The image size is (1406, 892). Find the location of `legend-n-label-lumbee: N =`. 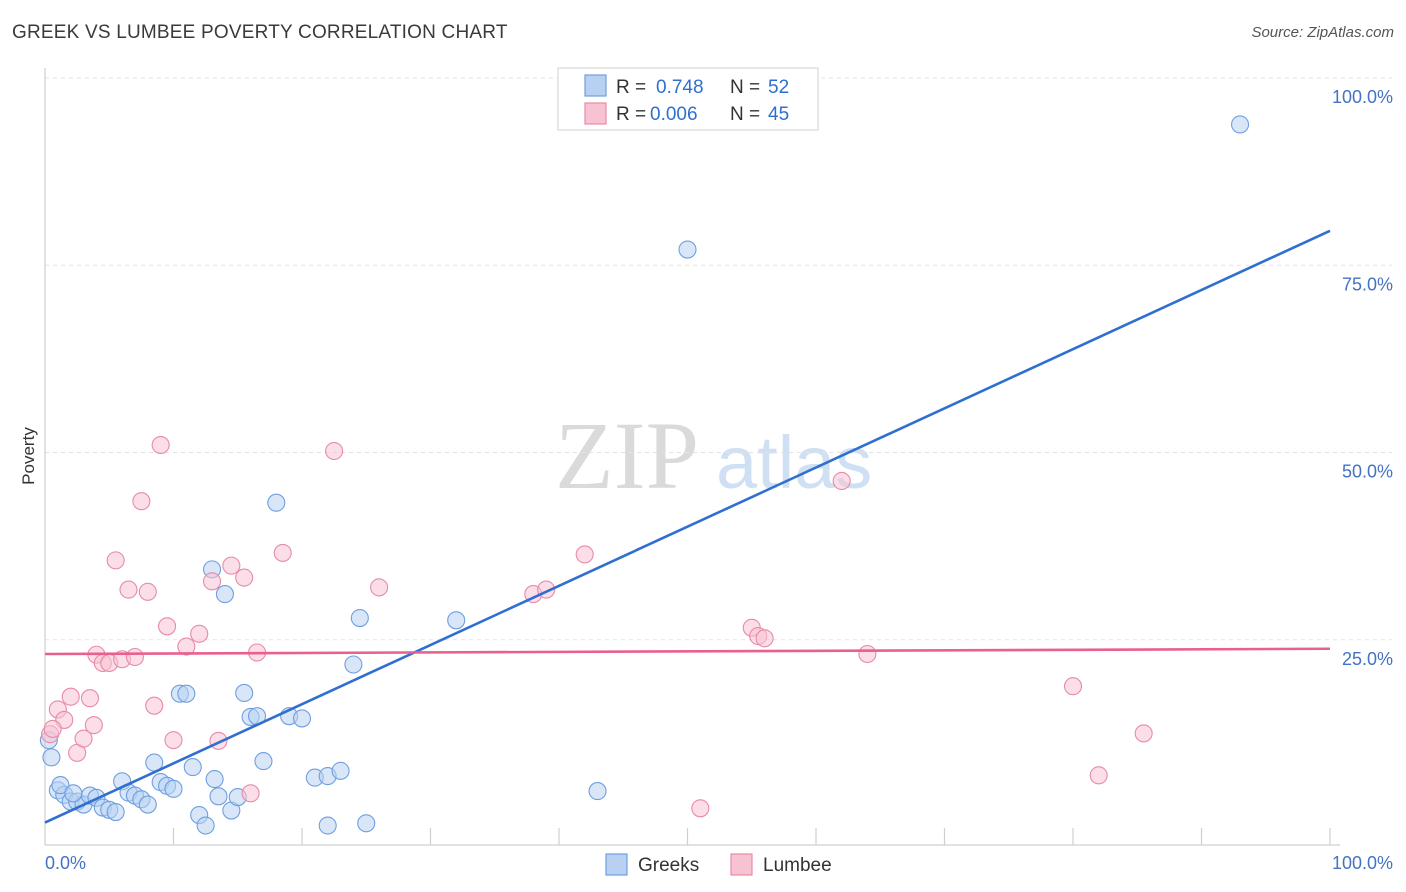

legend-n-label-lumbee: N = is located at coordinates (745, 114).